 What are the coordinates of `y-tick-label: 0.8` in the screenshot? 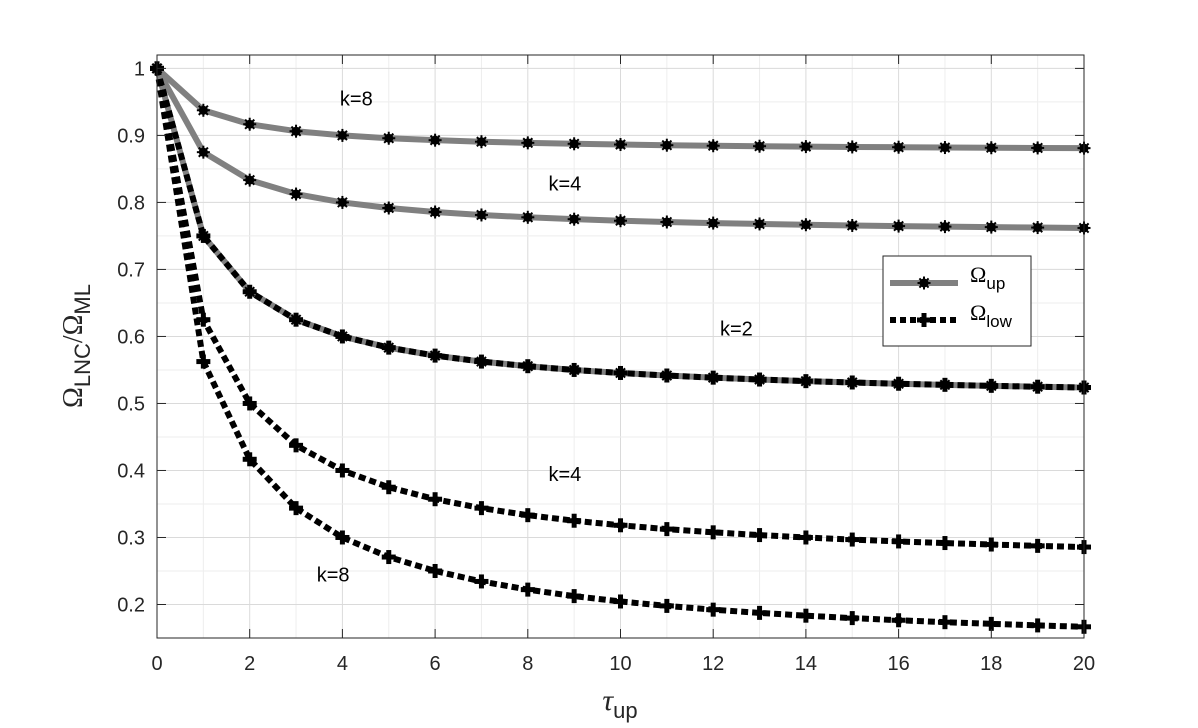 It's located at (131, 203).